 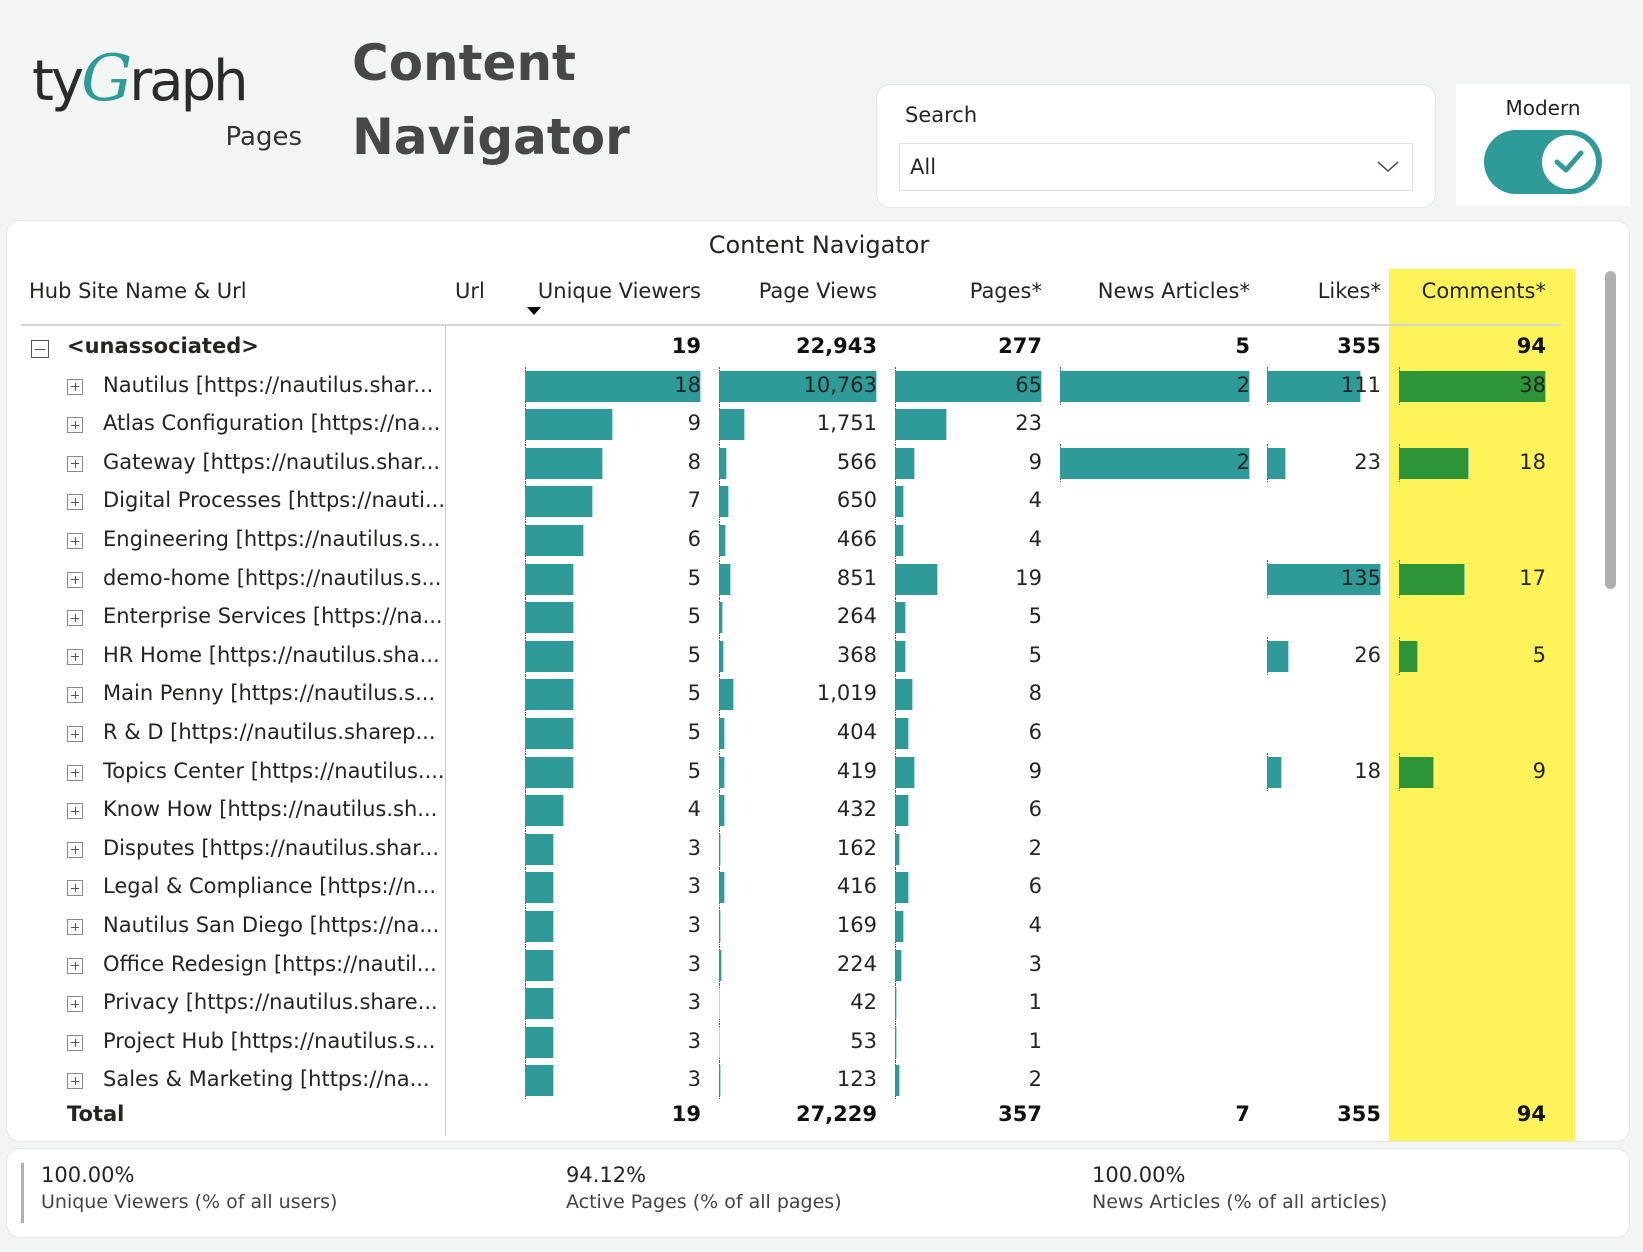 I want to click on table-row: Sales & Marketing [https://na... 3 123 2, so click(x=818, y=1080).